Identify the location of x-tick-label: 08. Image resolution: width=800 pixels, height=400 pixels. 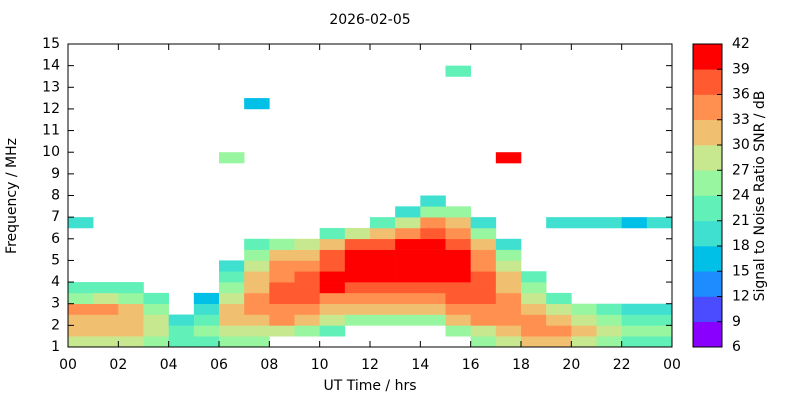
(269, 365).